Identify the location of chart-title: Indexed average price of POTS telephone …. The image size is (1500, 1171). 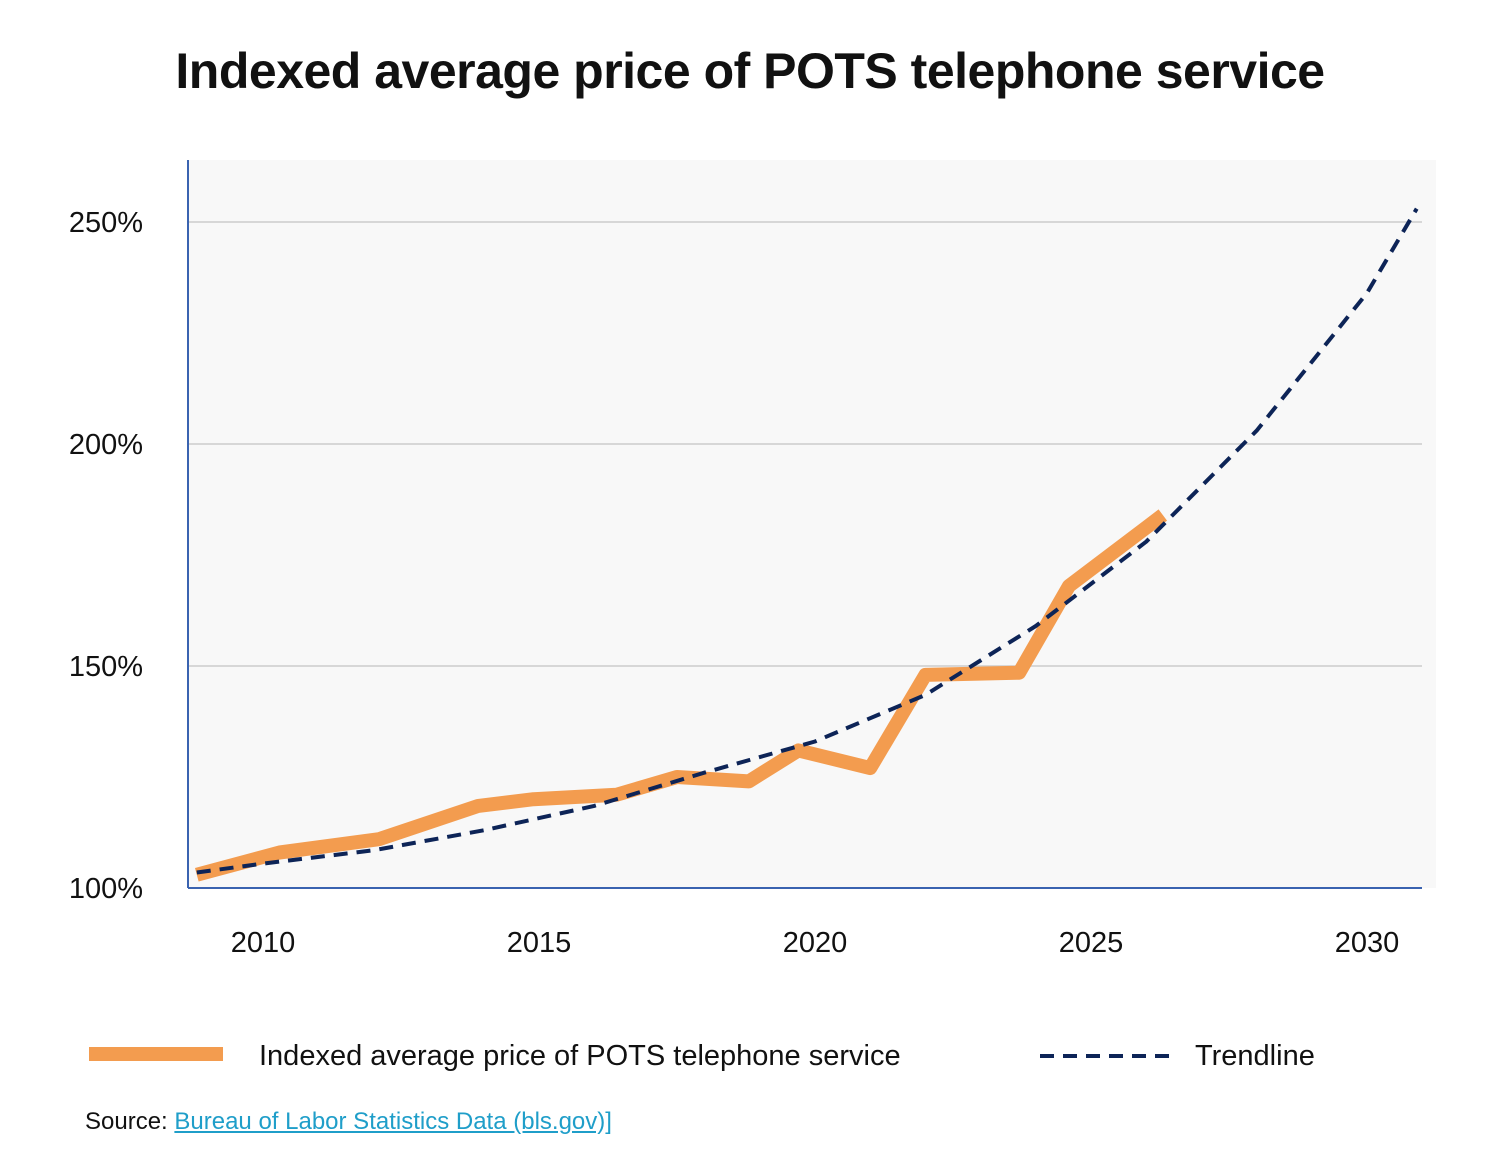
(750, 71).